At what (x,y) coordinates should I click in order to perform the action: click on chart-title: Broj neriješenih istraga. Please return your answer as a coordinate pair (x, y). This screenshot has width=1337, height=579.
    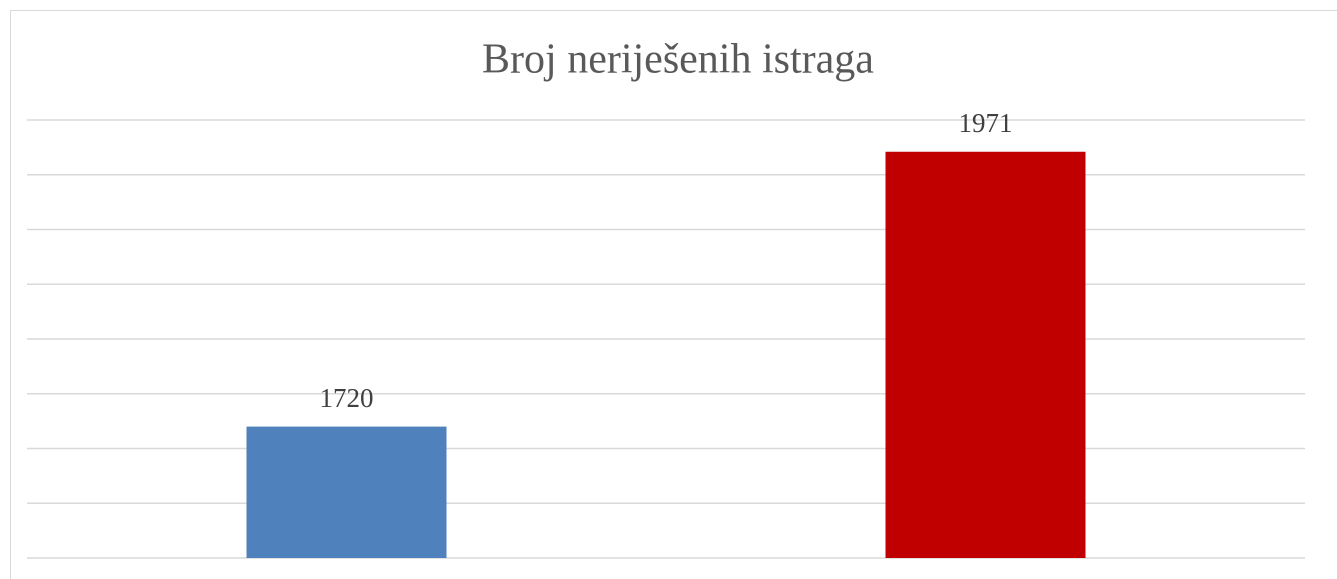
    Looking at the image, I should click on (678, 60).